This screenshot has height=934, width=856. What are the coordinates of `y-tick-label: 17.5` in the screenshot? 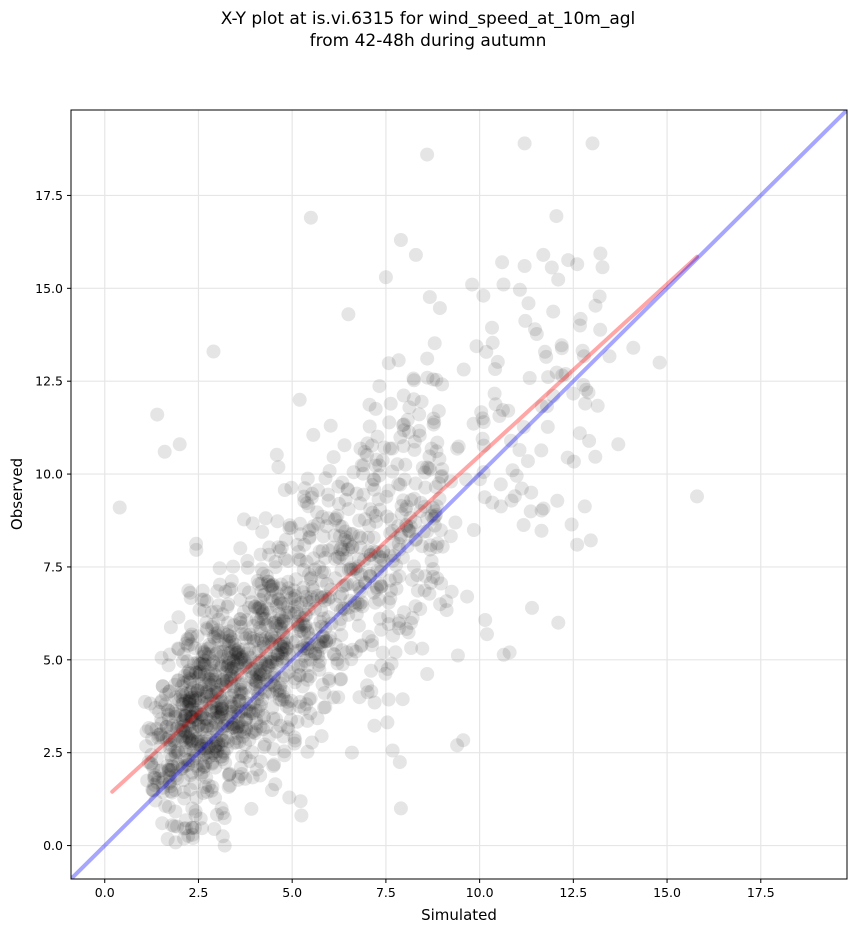 It's located at (49, 195).